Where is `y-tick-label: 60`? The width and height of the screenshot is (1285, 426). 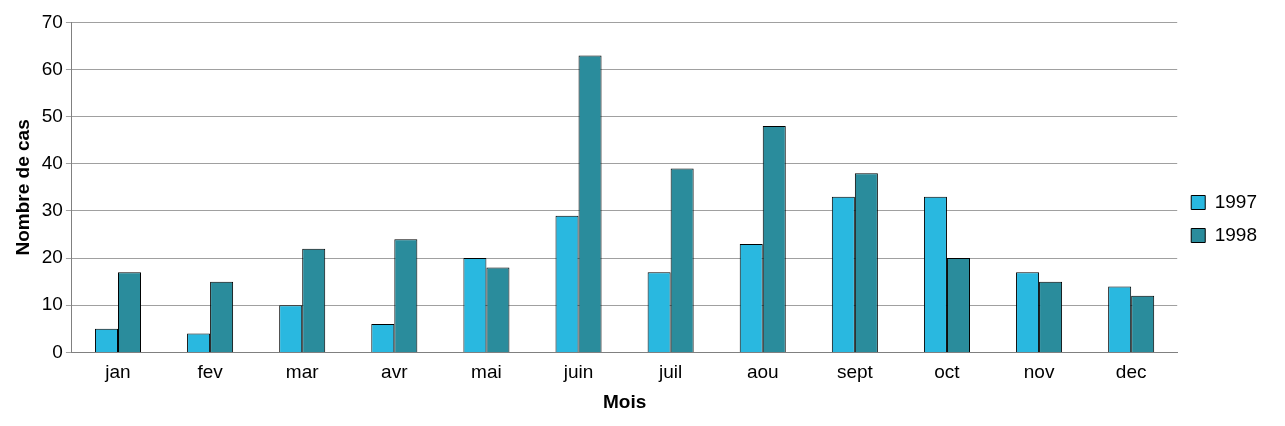
y-tick-label: 60 is located at coordinates (52, 68).